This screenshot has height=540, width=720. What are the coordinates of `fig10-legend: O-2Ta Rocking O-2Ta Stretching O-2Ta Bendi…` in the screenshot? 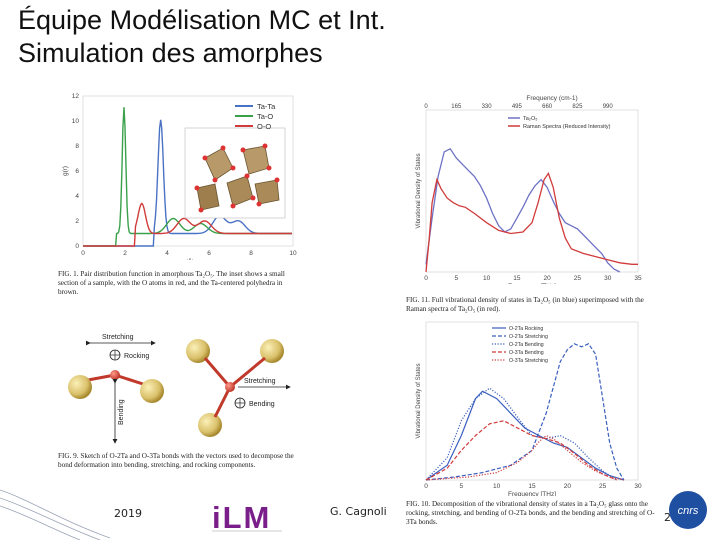 It's located at (520, 345).